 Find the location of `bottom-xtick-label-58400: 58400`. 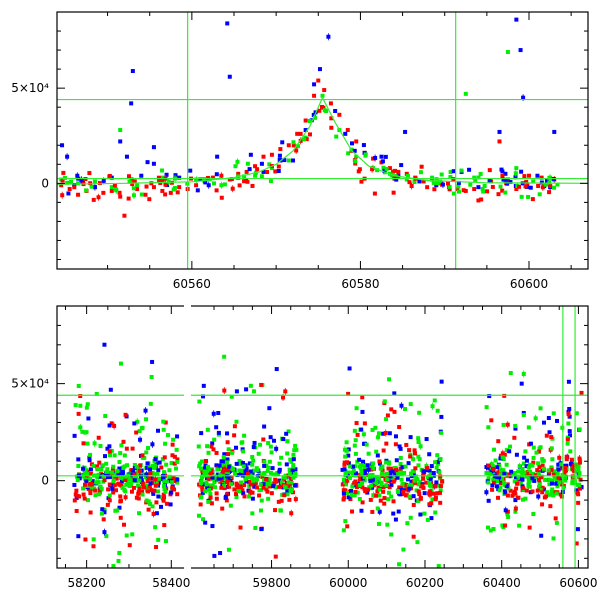

bottom-xtick-label-58400: 58400 is located at coordinates (171, 583).